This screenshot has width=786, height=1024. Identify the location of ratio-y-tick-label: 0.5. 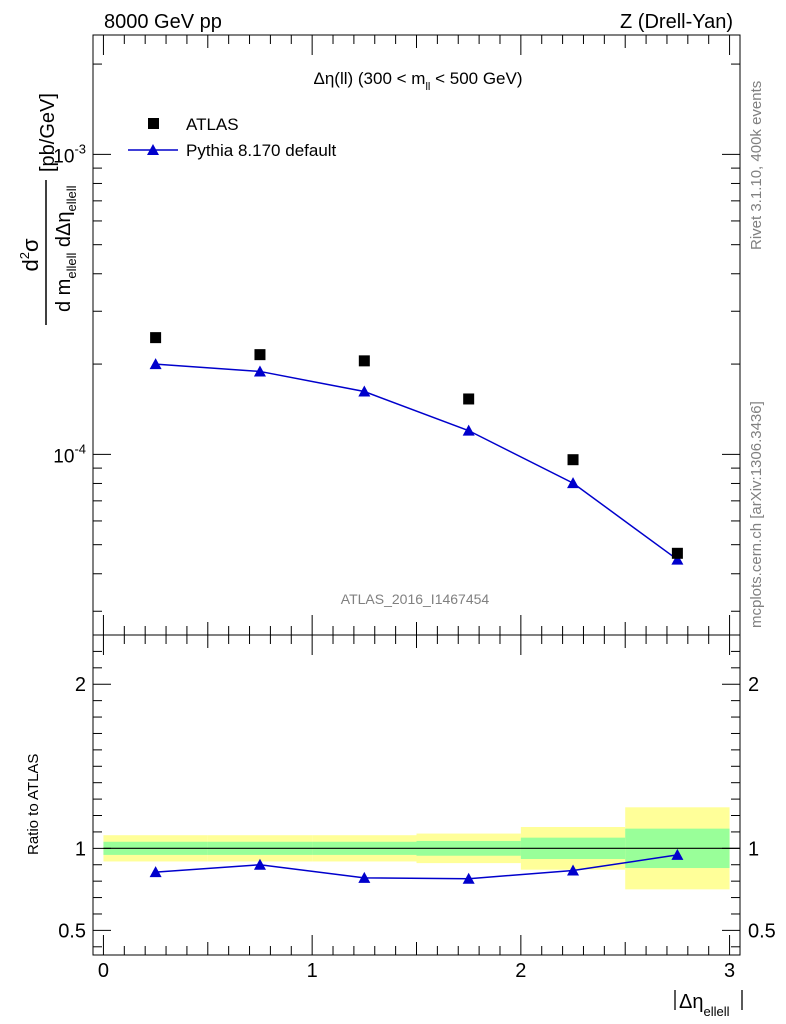
(72, 931).